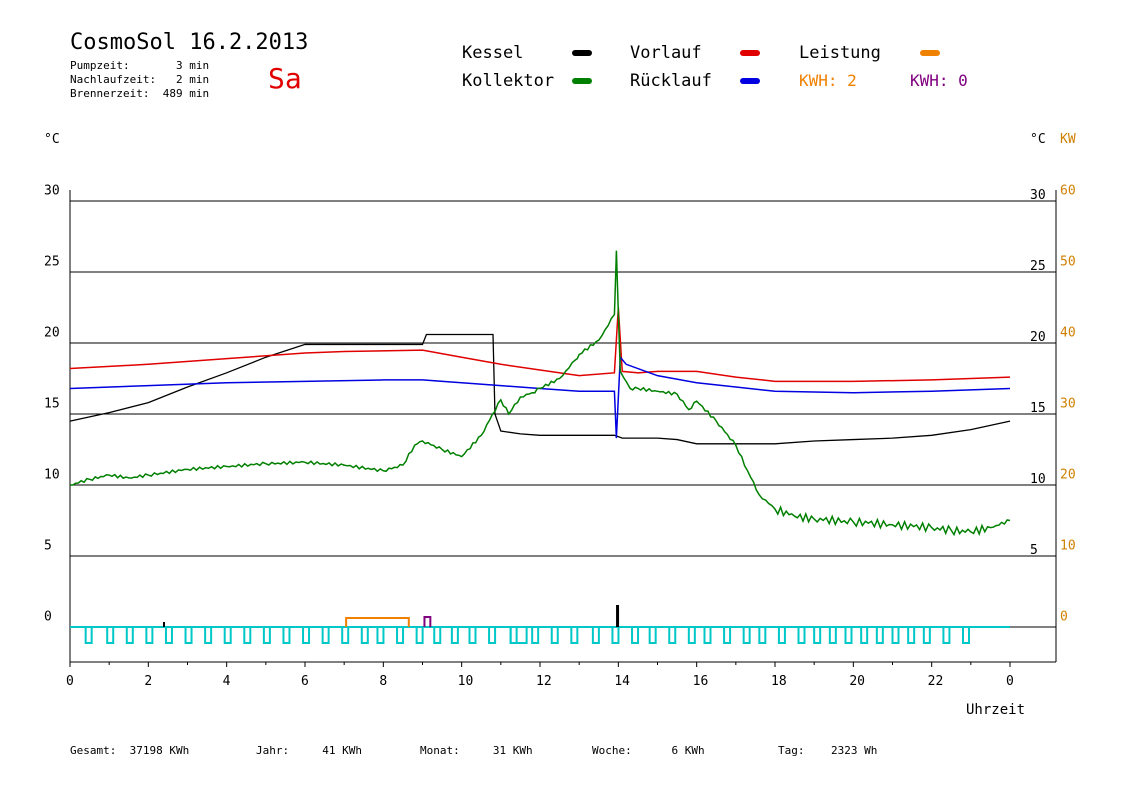 The width and height of the screenshot is (1148, 812). I want to click on legend-ruecklauf-swatch, so click(750, 81).